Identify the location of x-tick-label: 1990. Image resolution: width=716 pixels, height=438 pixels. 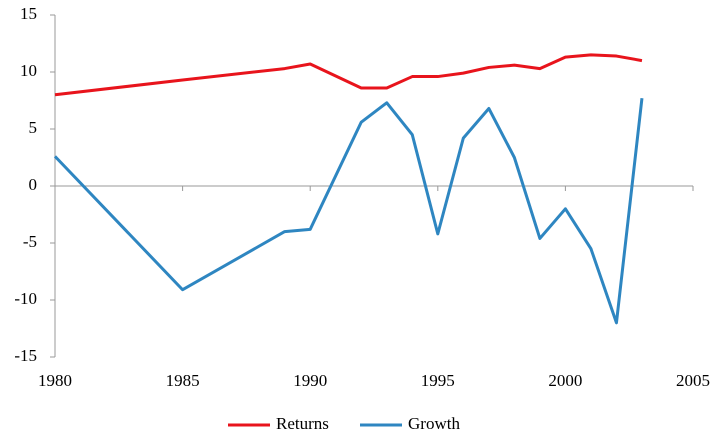
(310, 380).